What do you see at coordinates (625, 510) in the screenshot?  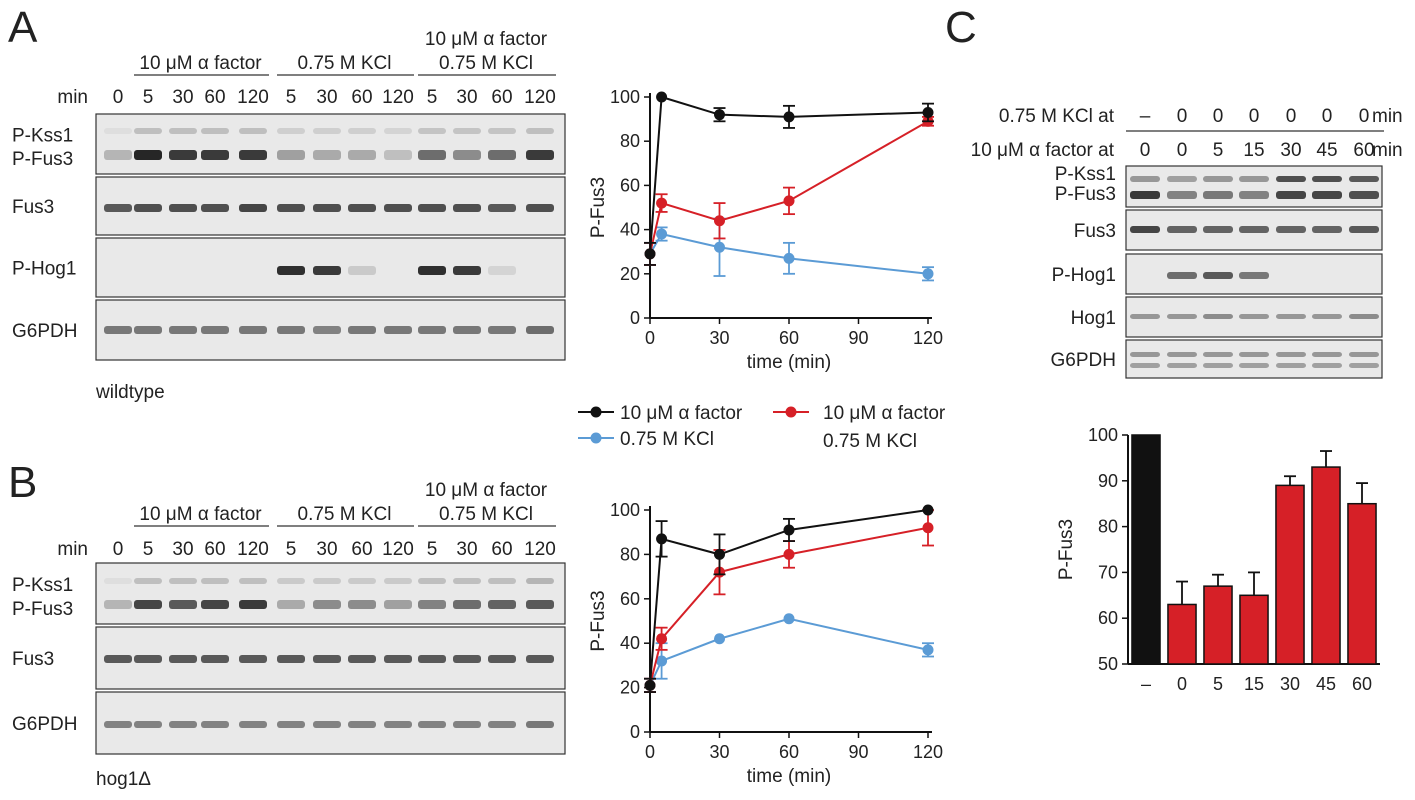 I see `y-tick-label: 100` at bounding box center [625, 510].